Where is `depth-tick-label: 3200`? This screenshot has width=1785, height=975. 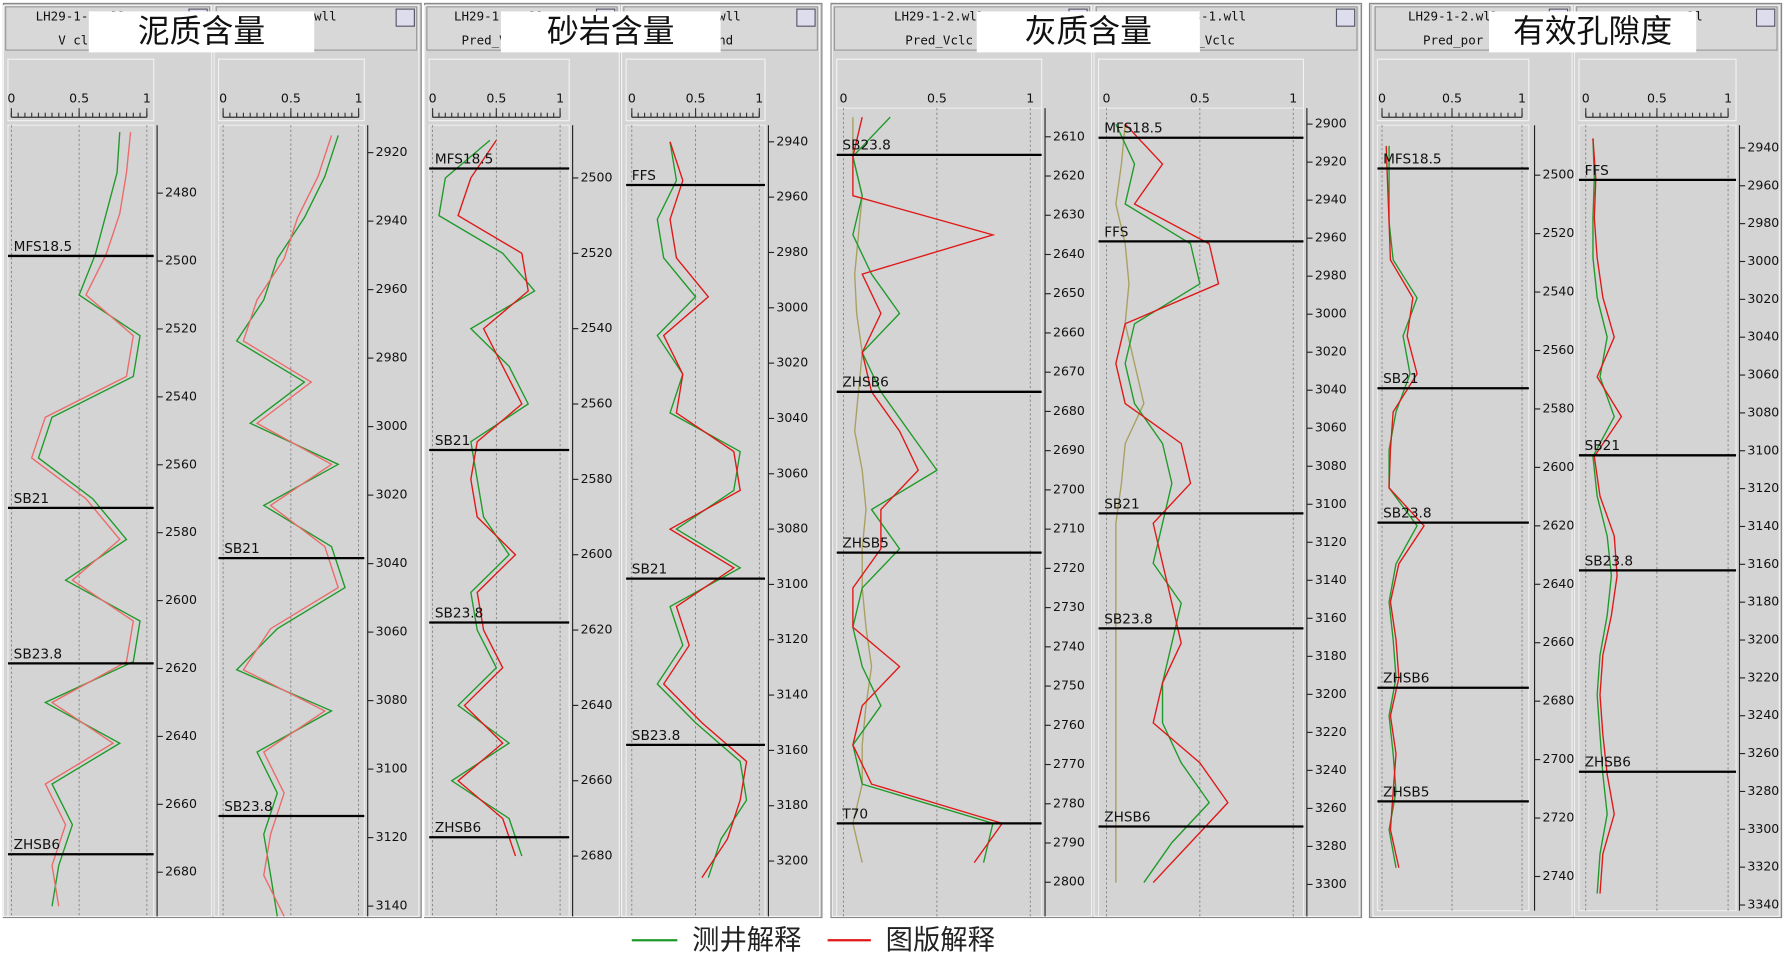
depth-tick-label: 3200 is located at coordinates (1331, 693).